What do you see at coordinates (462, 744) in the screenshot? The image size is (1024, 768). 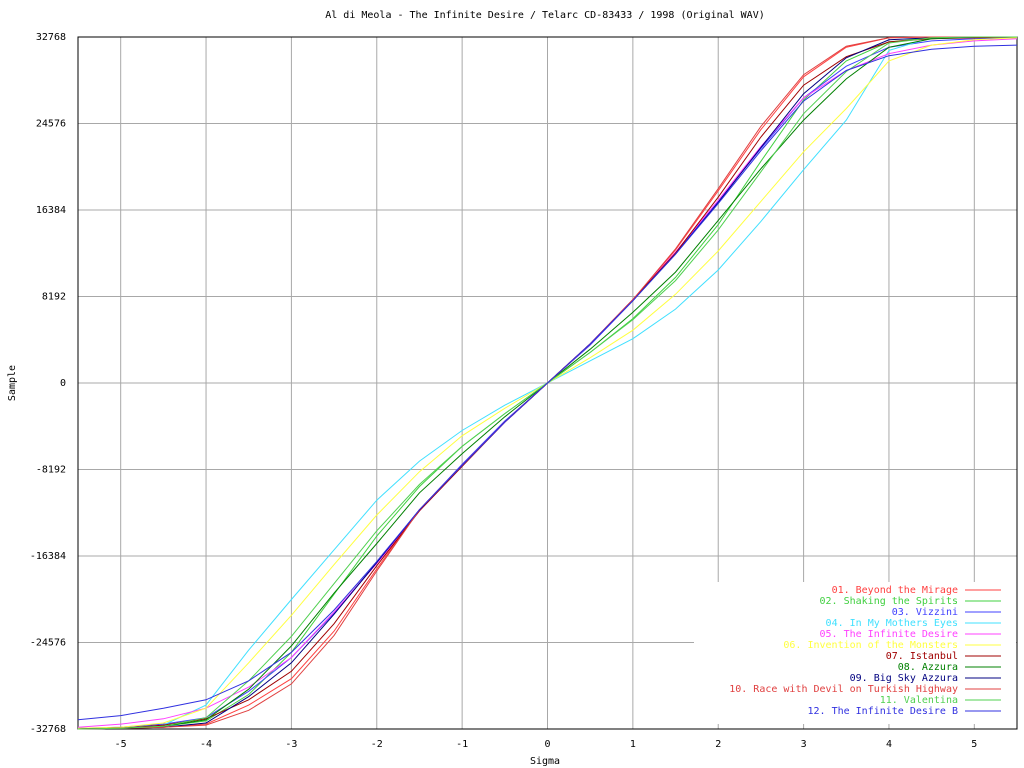 I see `x-tick-label: -1` at bounding box center [462, 744].